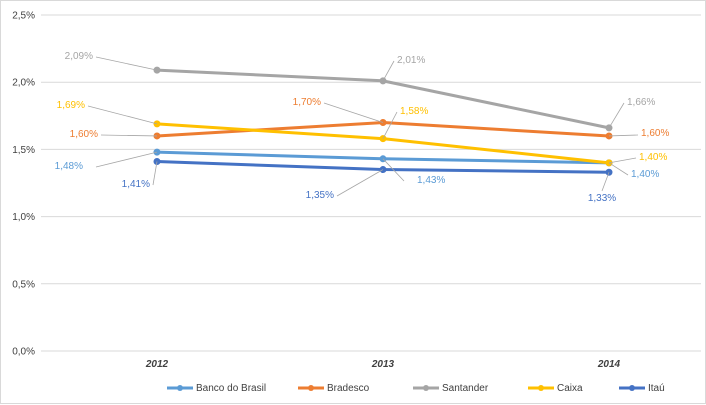  I want to click on data-label: 1,35%, so click(320, 195).